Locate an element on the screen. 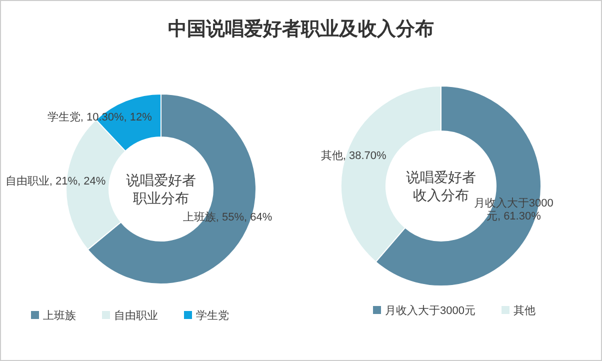  data-label: 上班族, 55%, 64% is located at coordinates (227, 217).